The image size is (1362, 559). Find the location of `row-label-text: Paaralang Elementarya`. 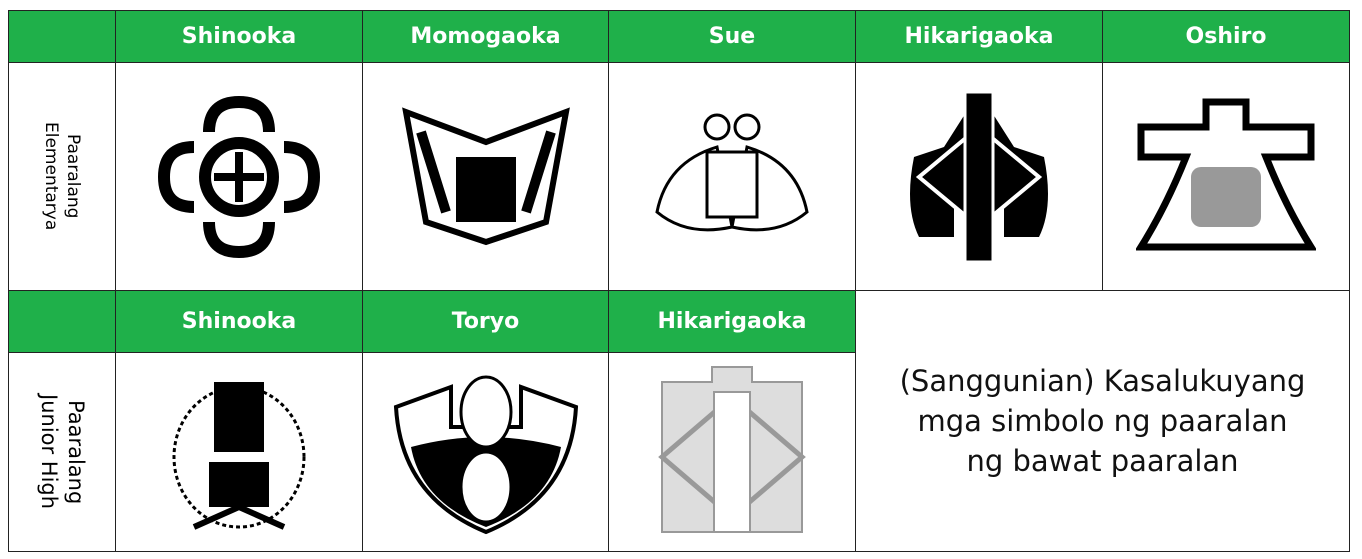

row-label-text: Paaralang Elementarya is located at coordinates (62, 176).